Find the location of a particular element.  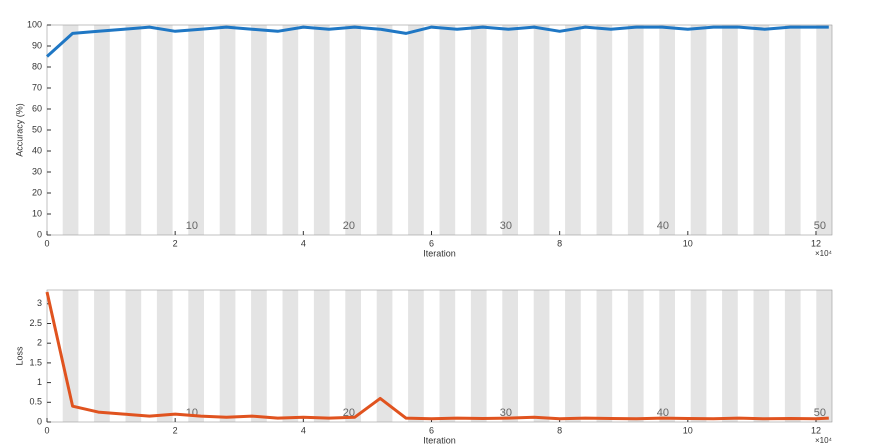

y-tick-label: 30 is located at coordinates (37, 171).